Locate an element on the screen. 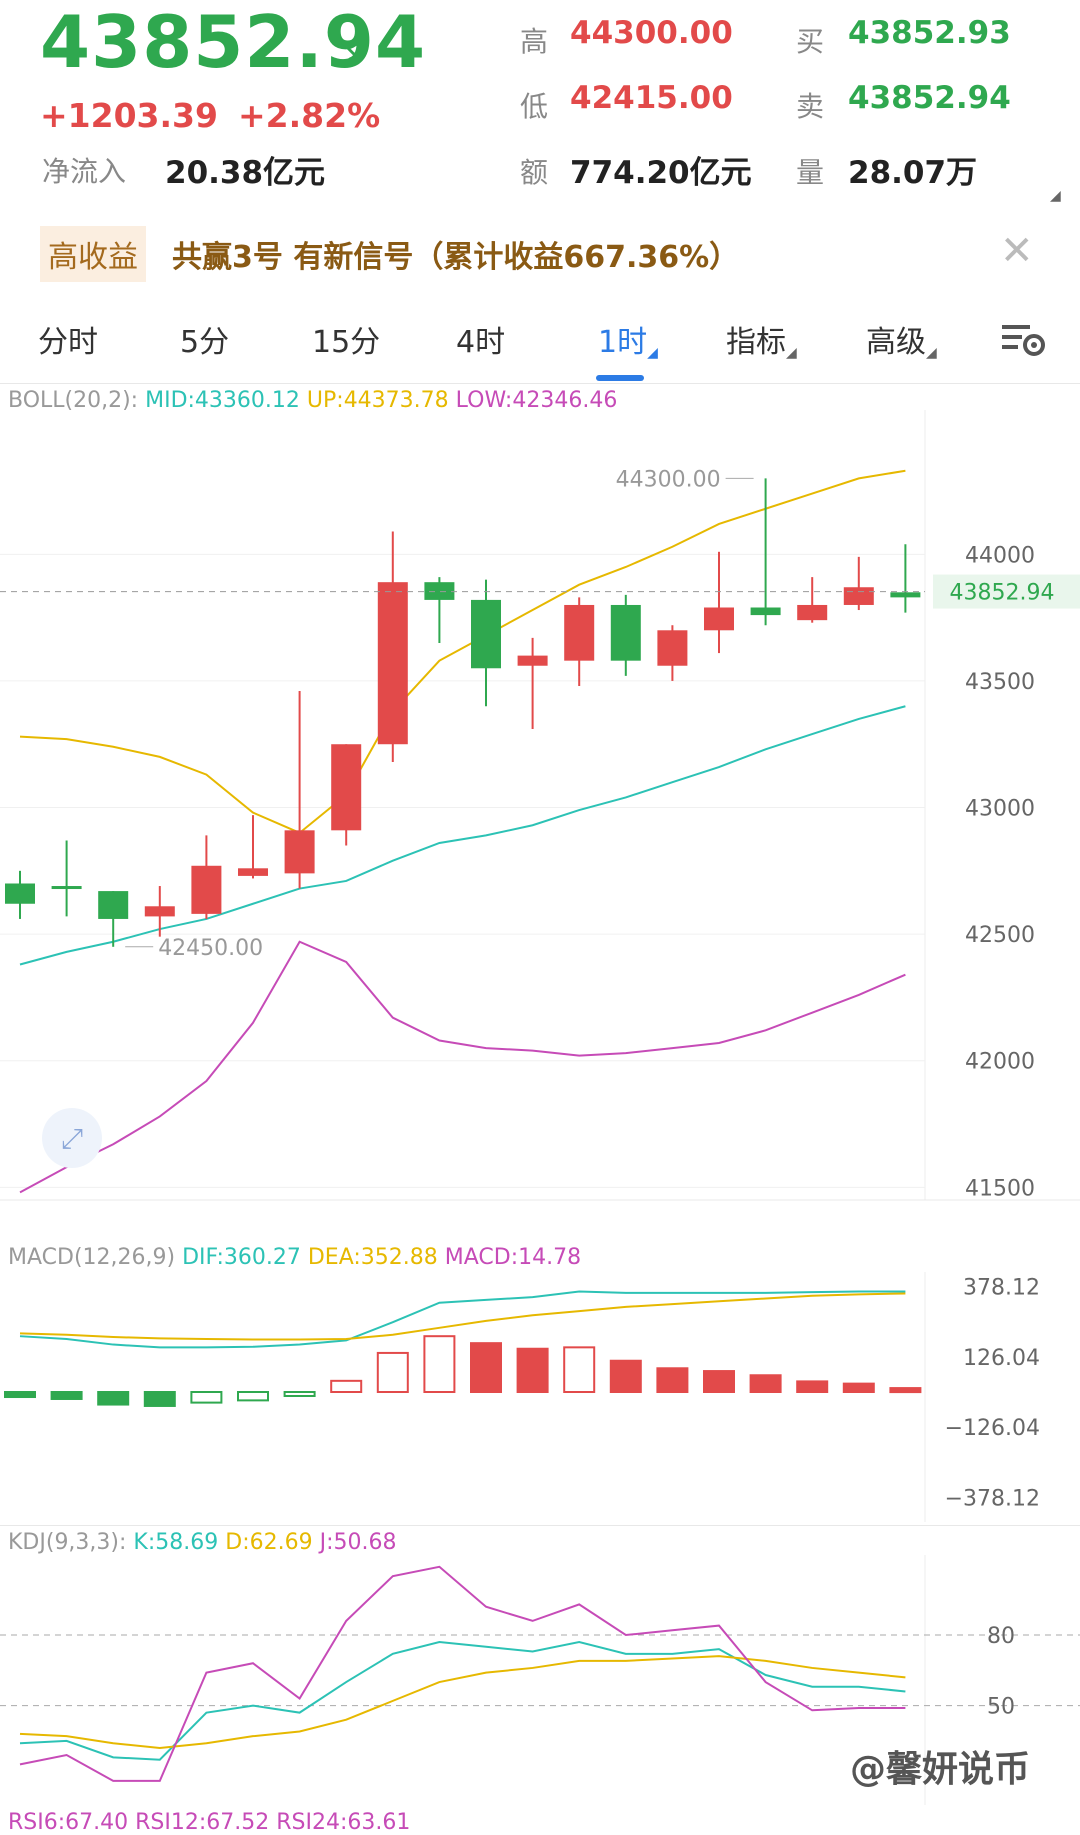  kdj-legend: KDJ(9,3,3): K:58.69 D:62.69 J:50.68 is located at coordinates (202, 1542).